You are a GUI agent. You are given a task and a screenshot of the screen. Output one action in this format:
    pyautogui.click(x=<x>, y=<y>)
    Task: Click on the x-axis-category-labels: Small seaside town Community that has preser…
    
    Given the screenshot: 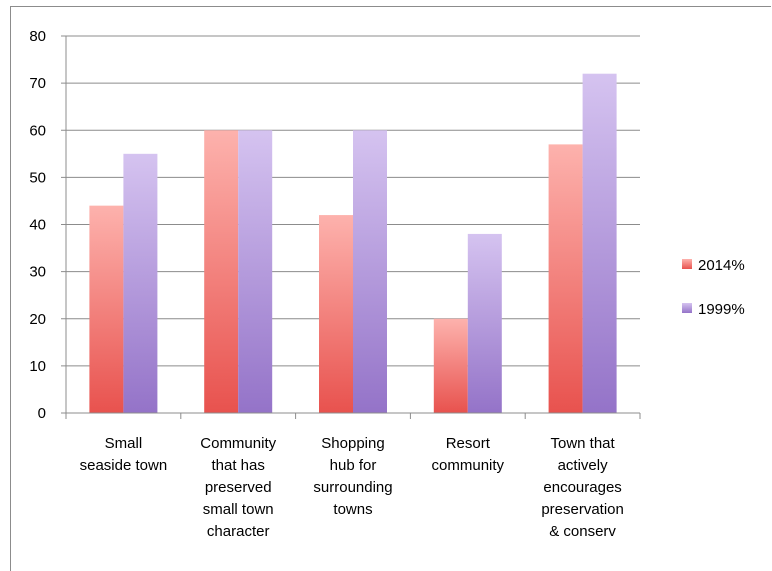 What is the action you would take?
    pyautogui.click(x=352, y=487)
    